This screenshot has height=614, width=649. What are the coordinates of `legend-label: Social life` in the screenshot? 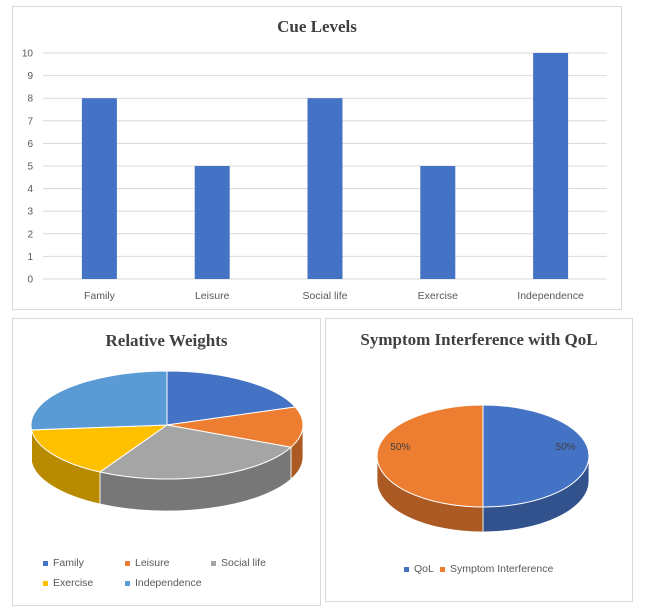 It's located at (243, 563).